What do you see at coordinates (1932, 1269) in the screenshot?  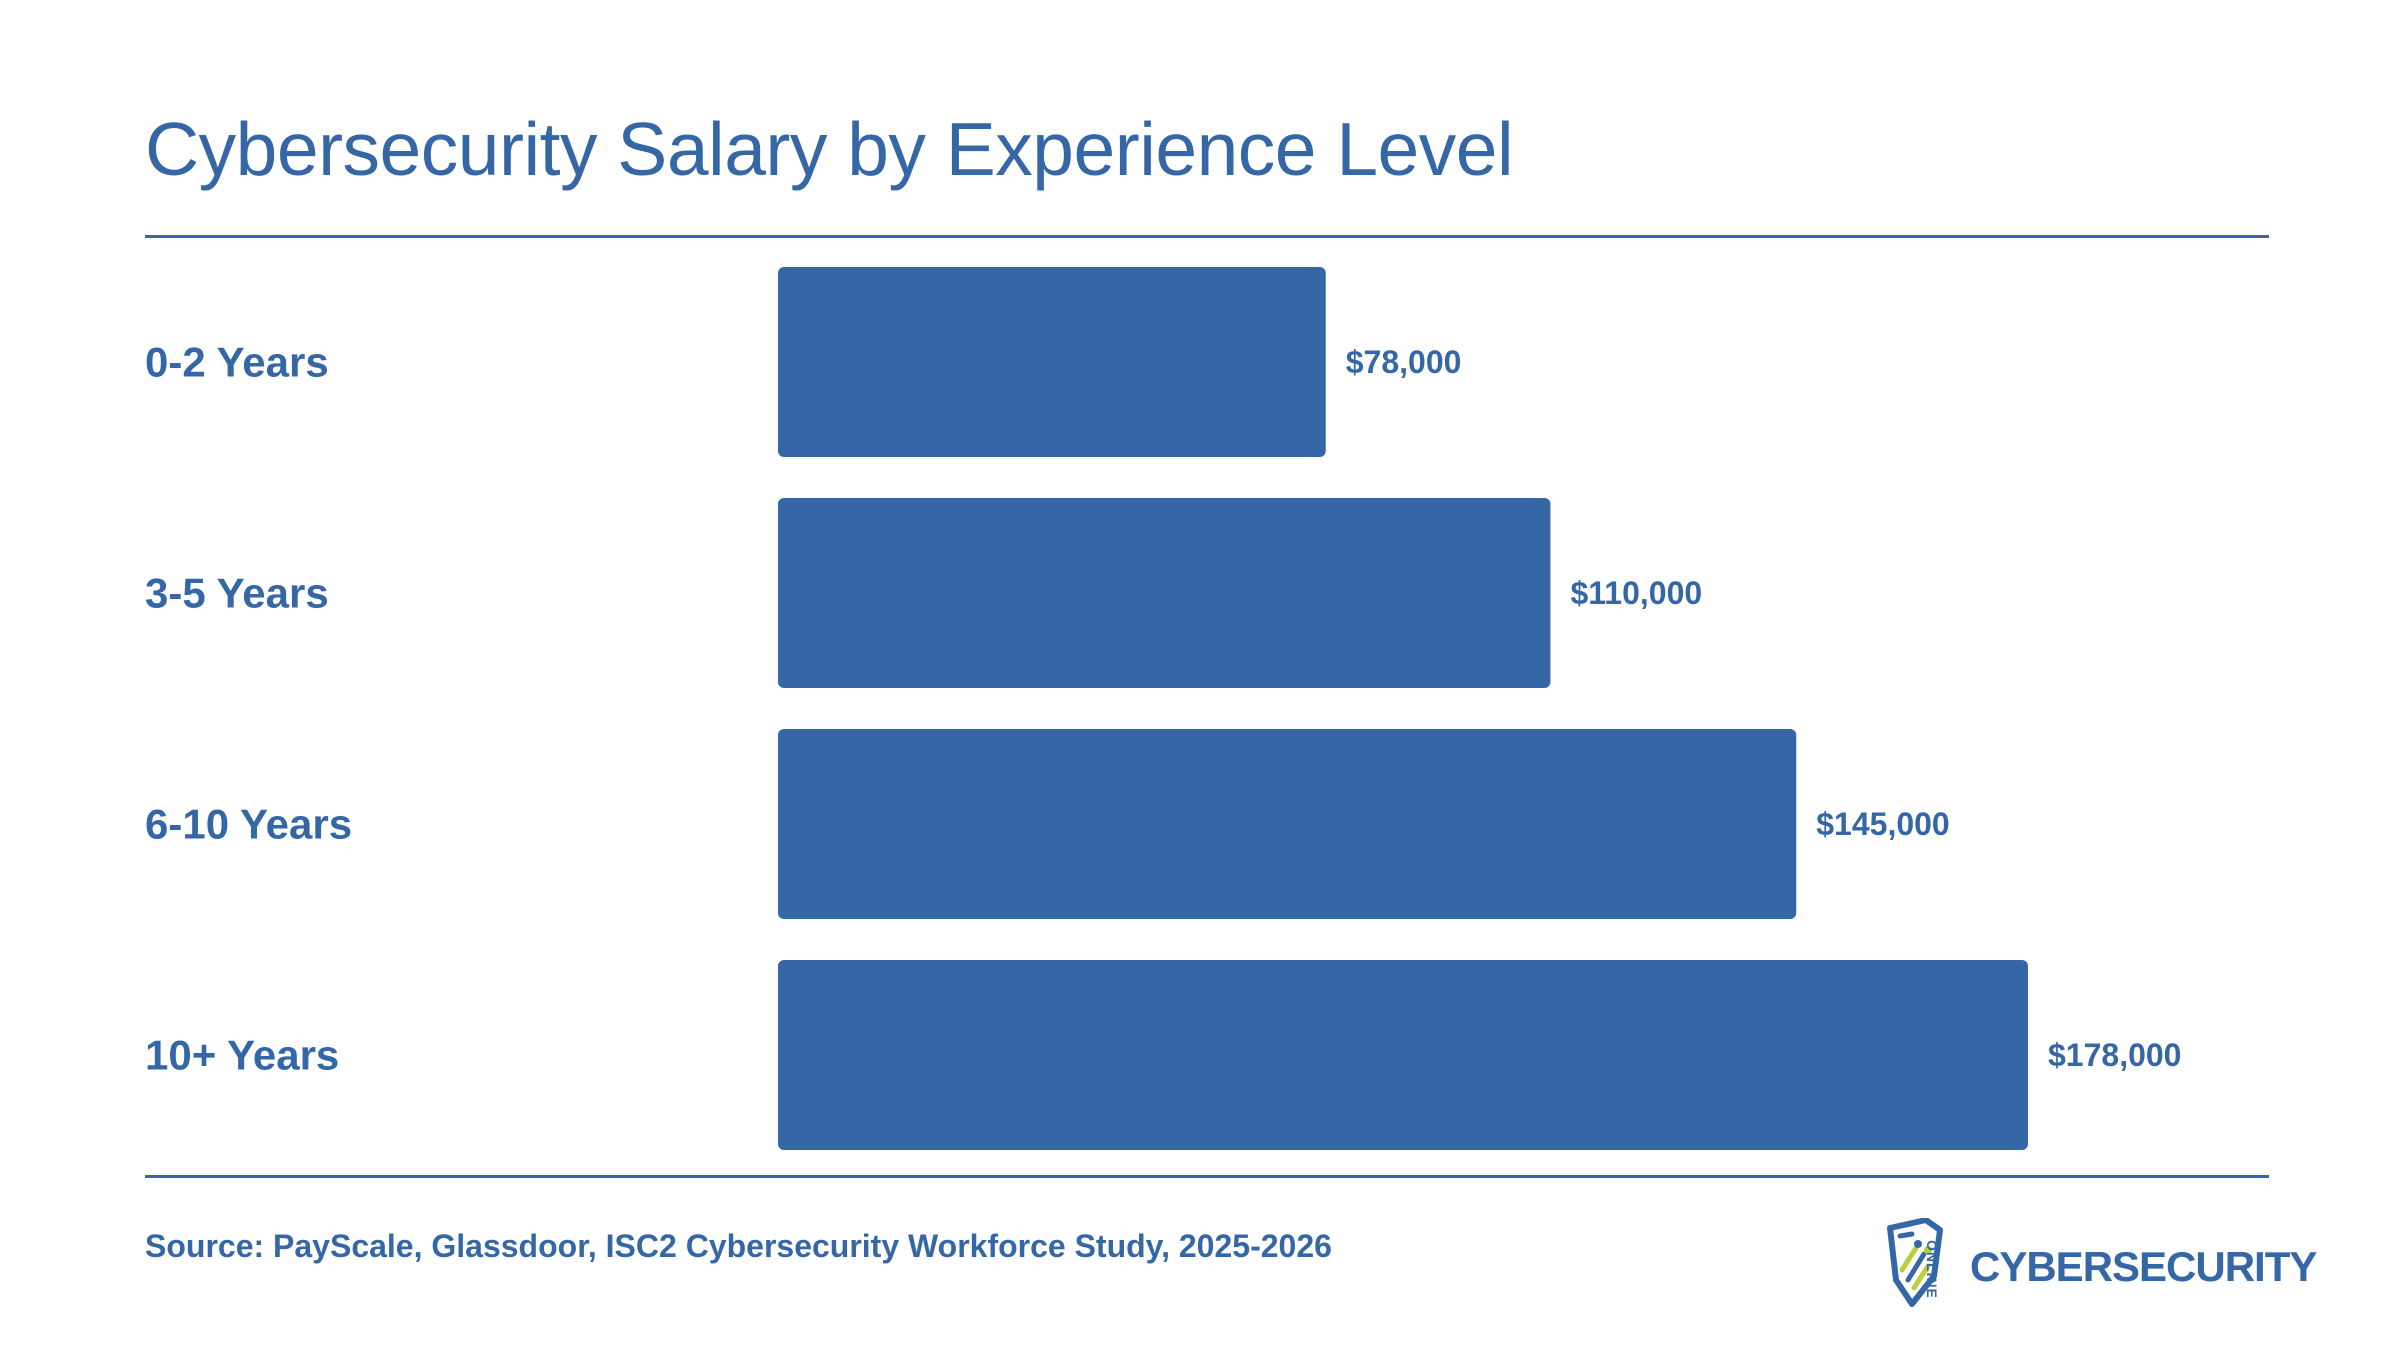 I see `logo-small-text: ONLINE` at bounding box center [1932, 1269].